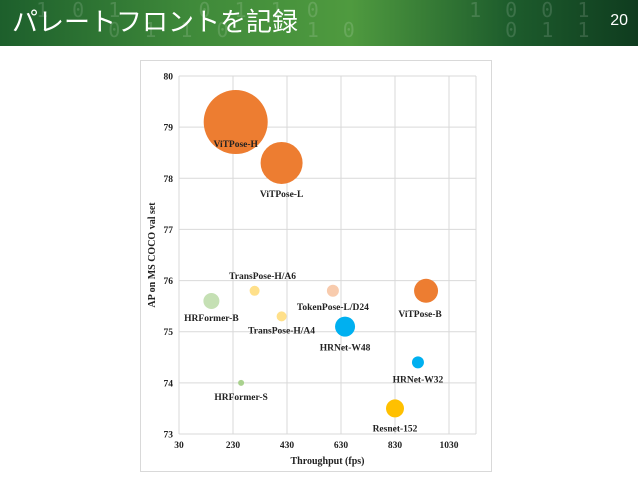 This screenshot has width=638, height=478. Describe the element at coordinates (211, 319) in the screenshot. I see `point-label: HRFormer-B` at that location.